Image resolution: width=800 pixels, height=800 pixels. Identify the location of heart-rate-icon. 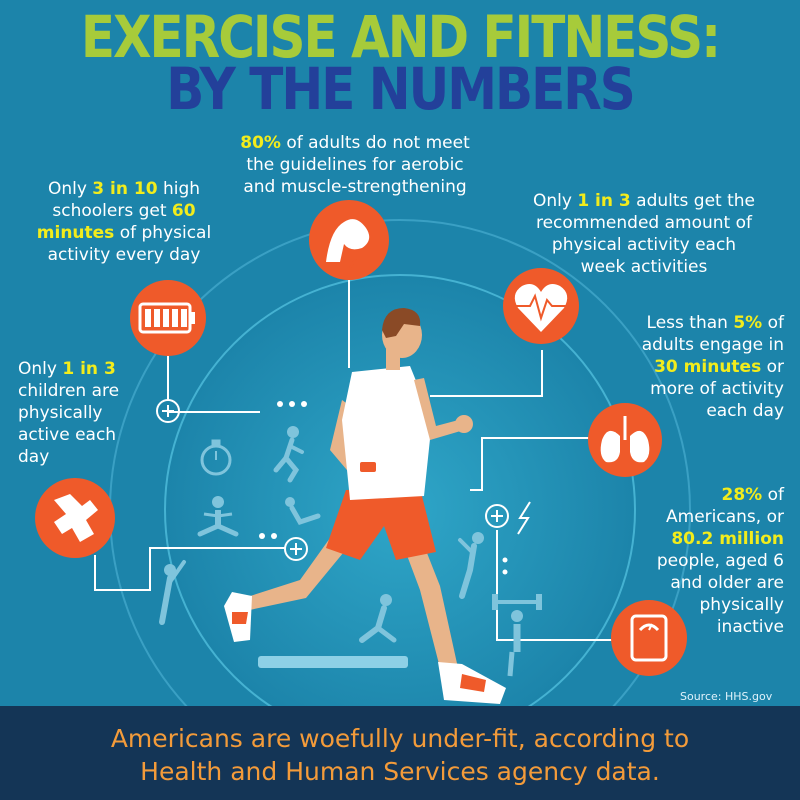
(541, 306).